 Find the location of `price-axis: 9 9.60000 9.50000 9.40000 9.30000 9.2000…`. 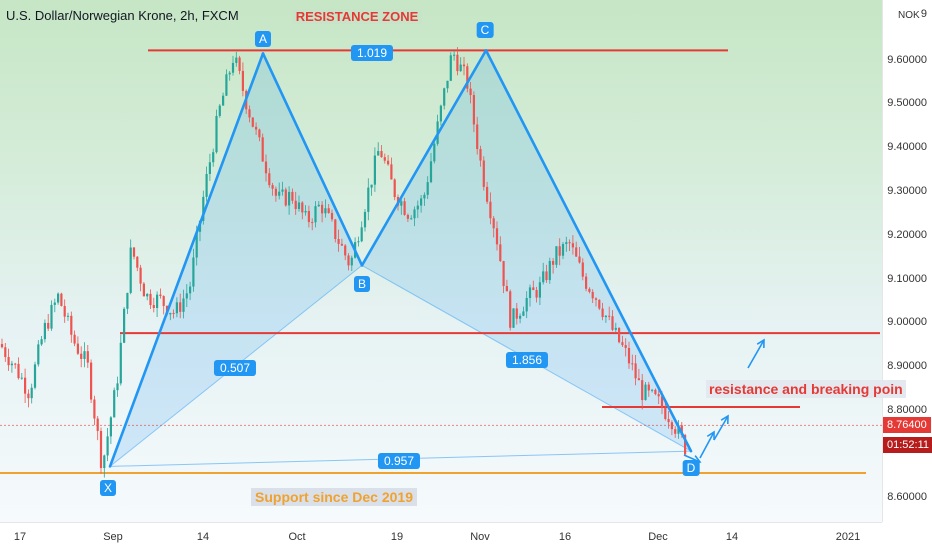

price-axis: 9 9.60000 9.50000 9.40000 9.30000 9.2000… is located at coordinates (907, 261).